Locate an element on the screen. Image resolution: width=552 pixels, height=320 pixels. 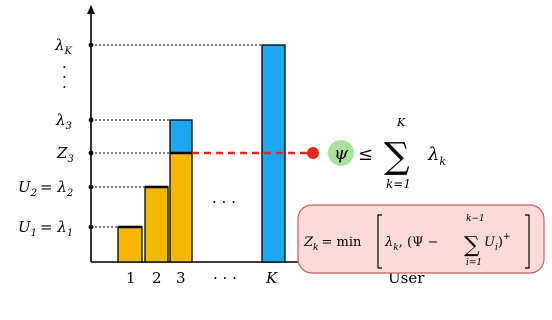
formula-sum-lower: i=1 is located at coordinates (474, 263).